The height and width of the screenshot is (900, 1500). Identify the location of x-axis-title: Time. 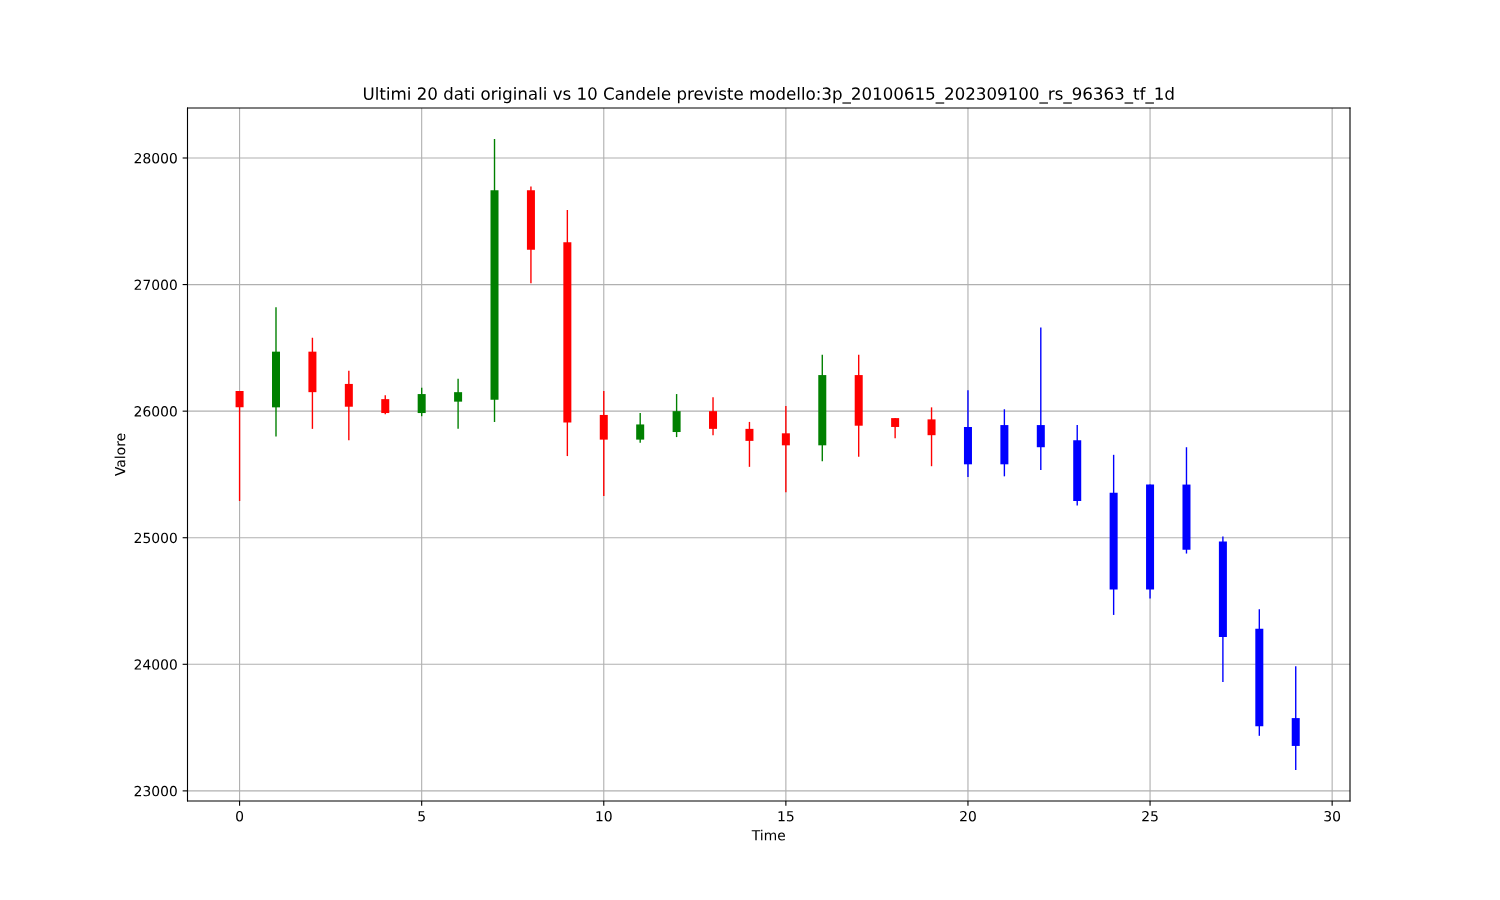
(768, 835).